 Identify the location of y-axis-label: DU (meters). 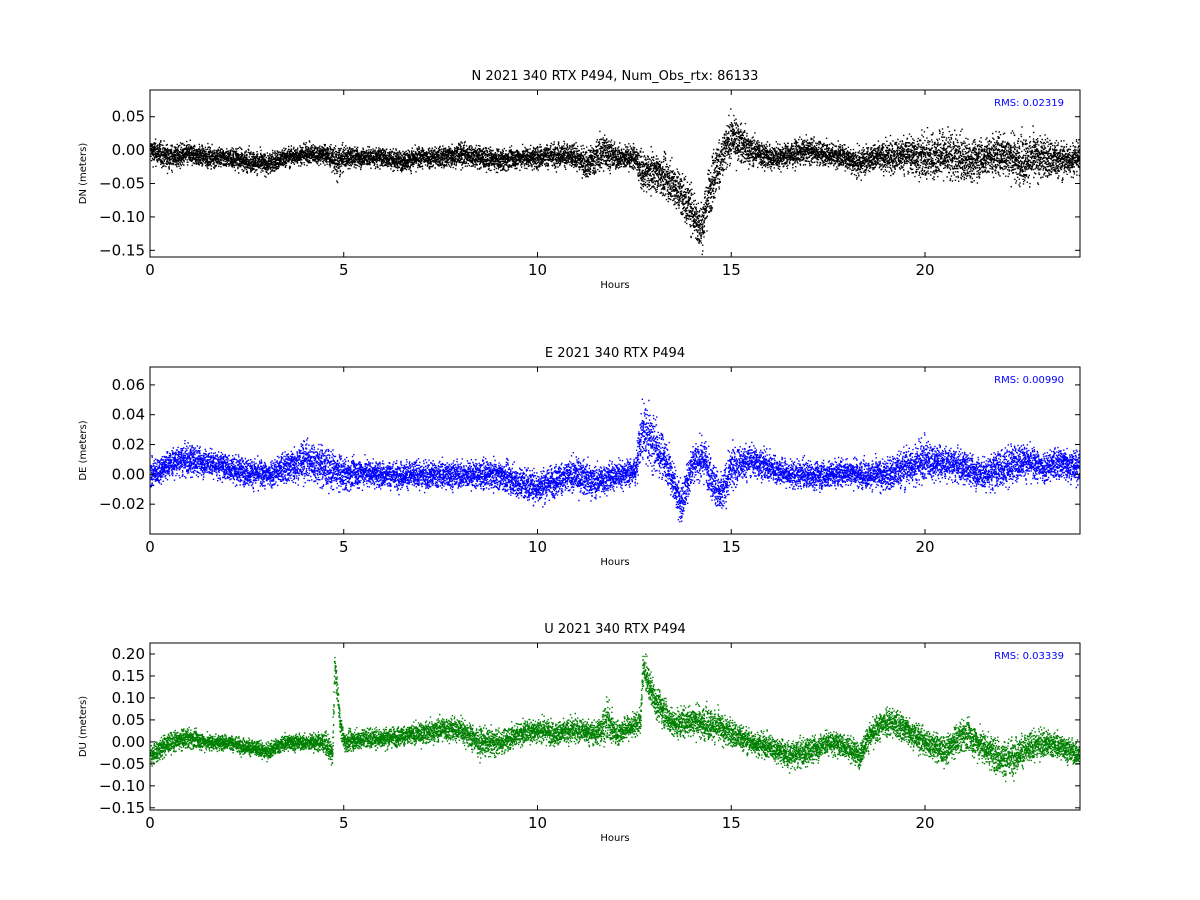
(83, 726).